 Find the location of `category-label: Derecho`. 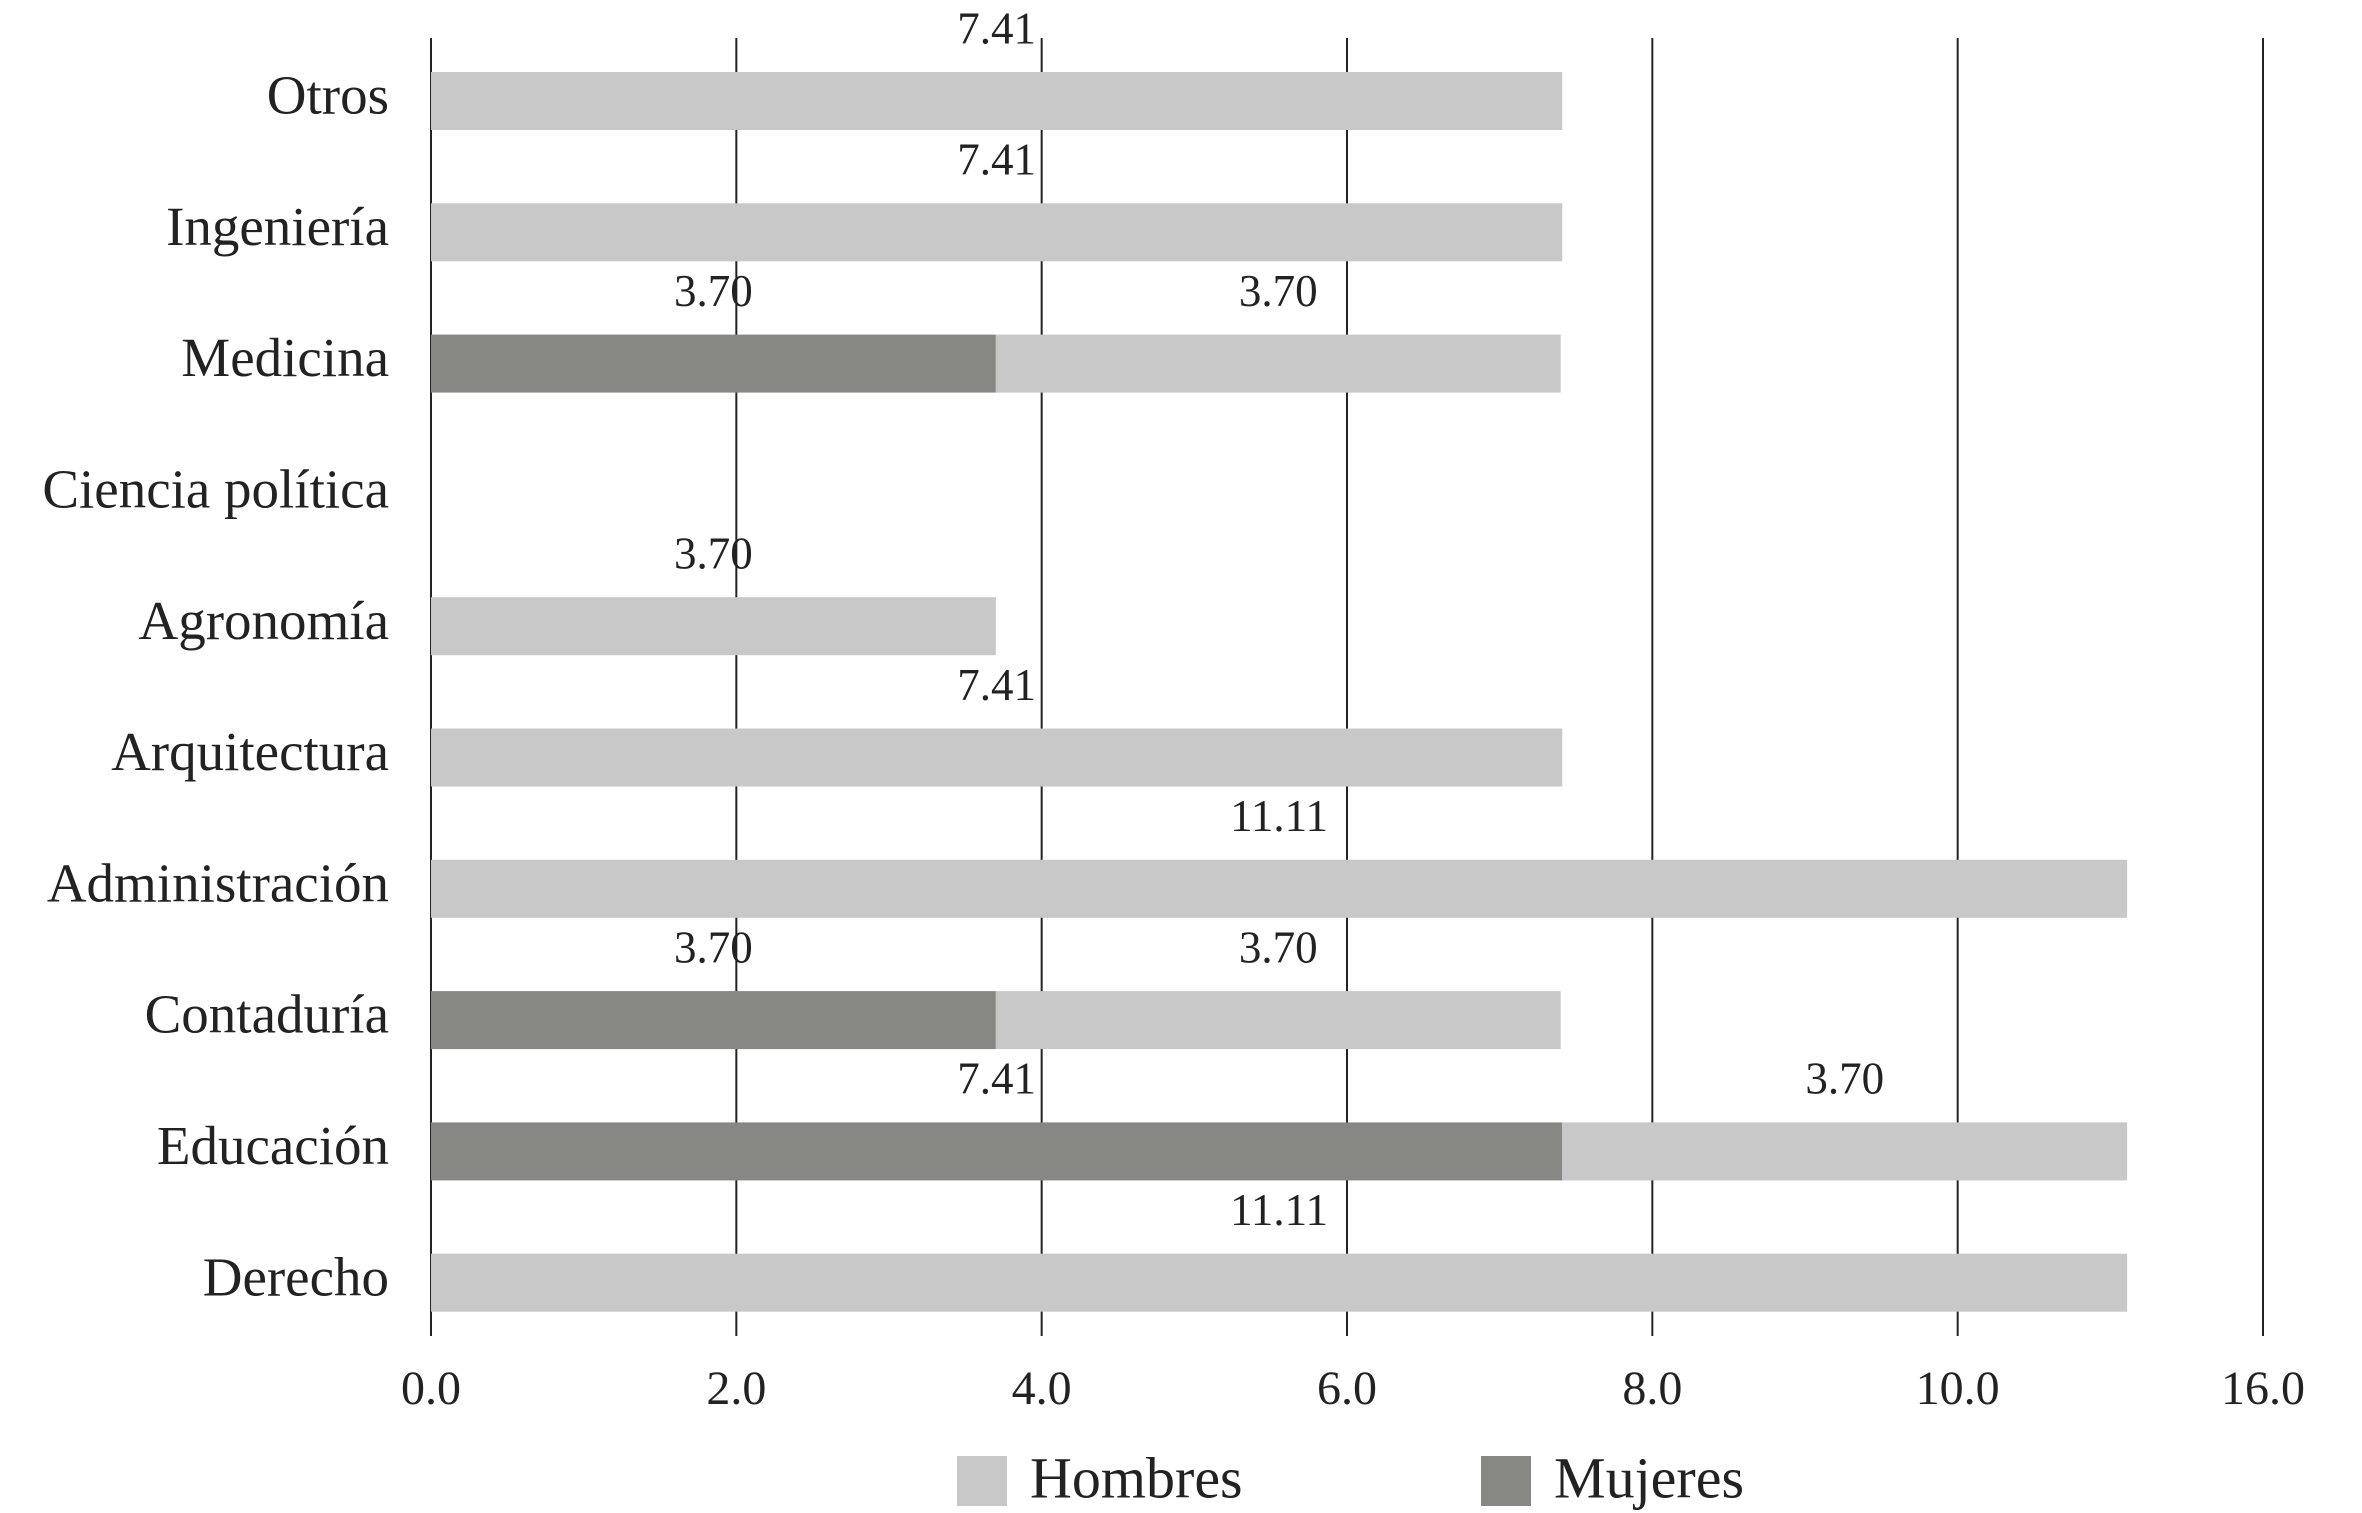

category-label: Derecho is located at coordinates (296, 1276).